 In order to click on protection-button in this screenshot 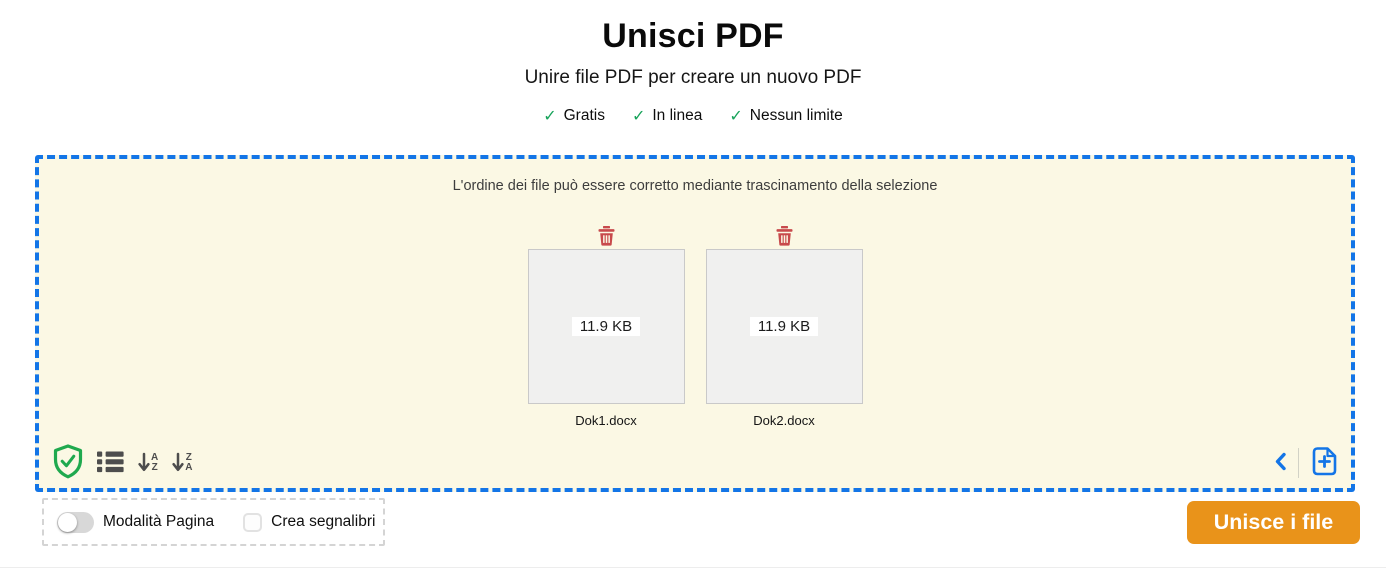, I will do `click(68, 463)`.